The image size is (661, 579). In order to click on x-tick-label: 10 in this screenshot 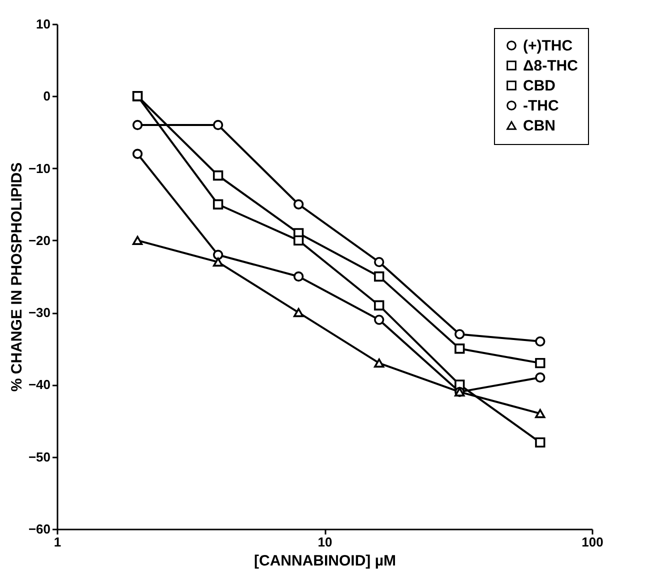, I will do `click(325, 542)`.